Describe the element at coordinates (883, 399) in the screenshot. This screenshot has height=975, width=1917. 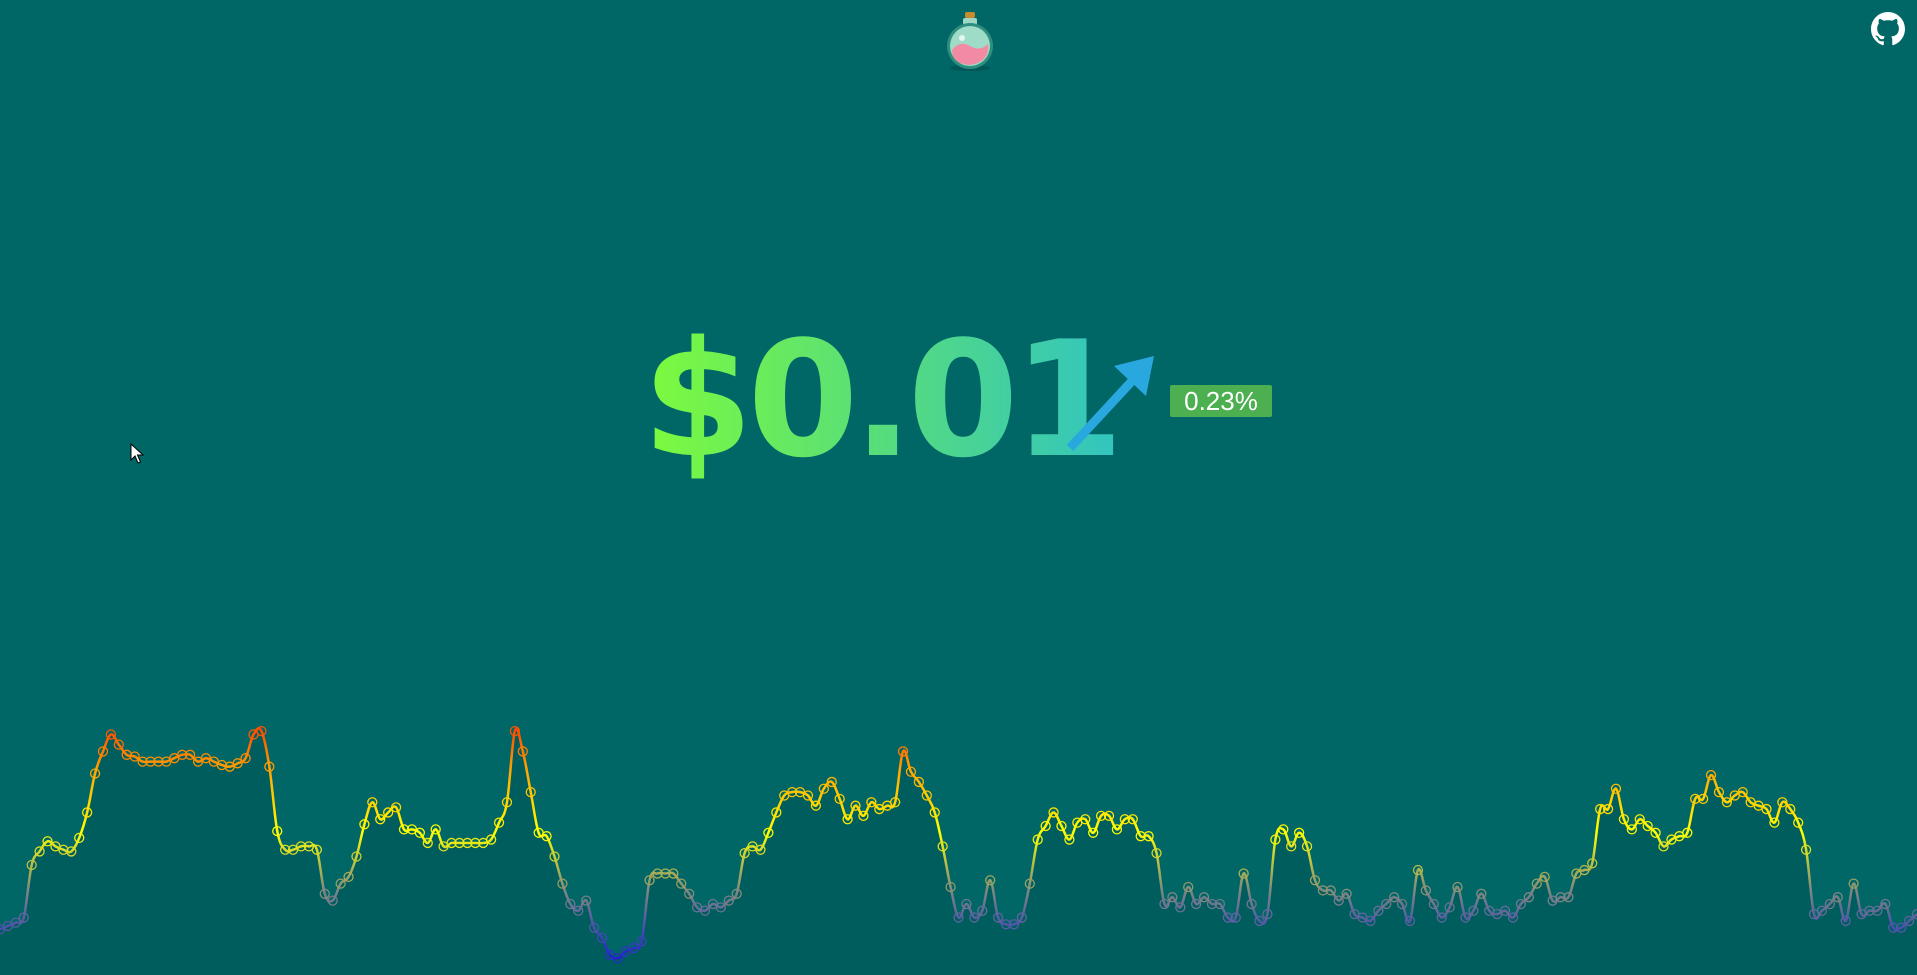
I see `price-value: $0.01` at that location.